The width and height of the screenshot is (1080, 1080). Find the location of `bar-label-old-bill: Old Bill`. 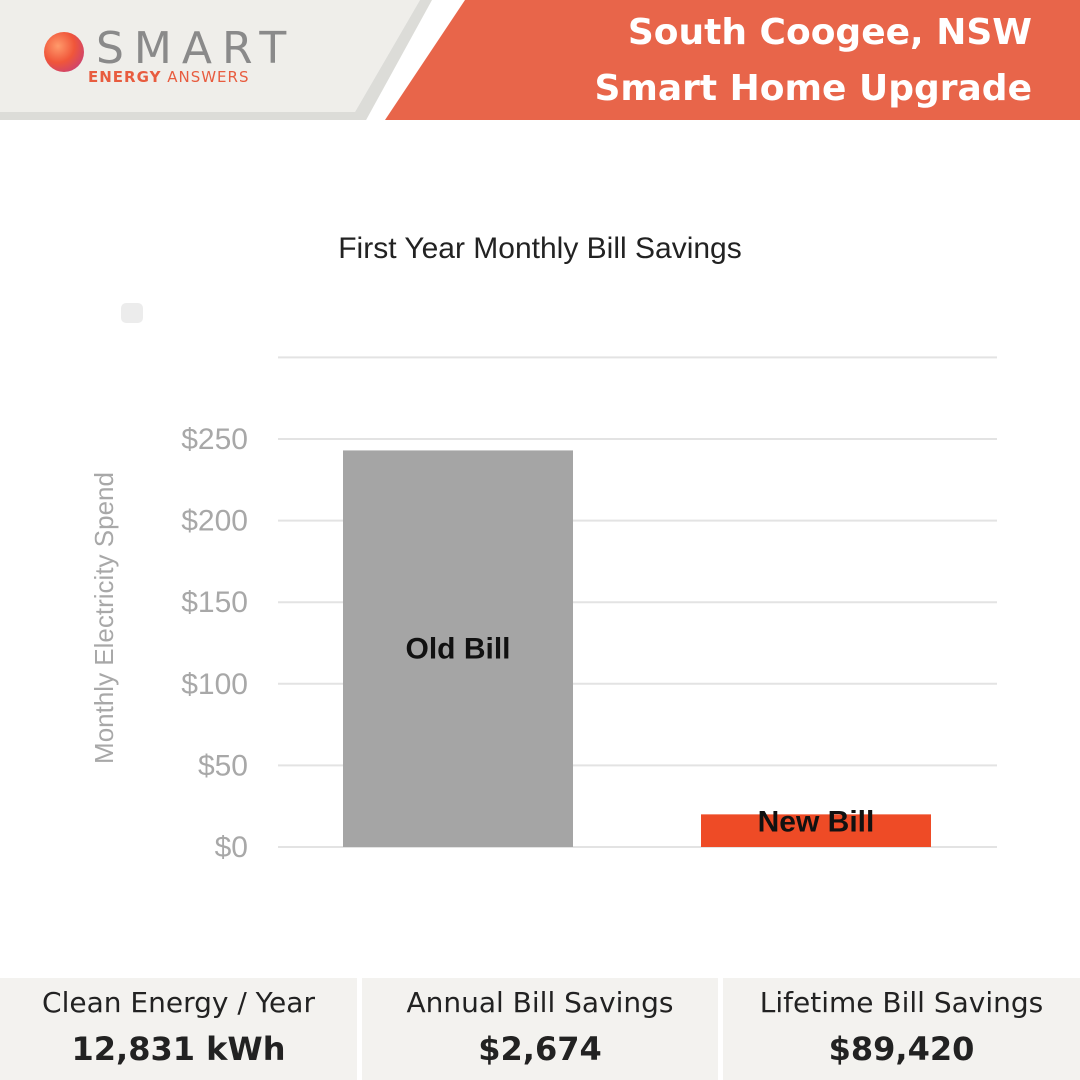

bar-label-old-bill: Old Bill is located at coordinates (458, 649).